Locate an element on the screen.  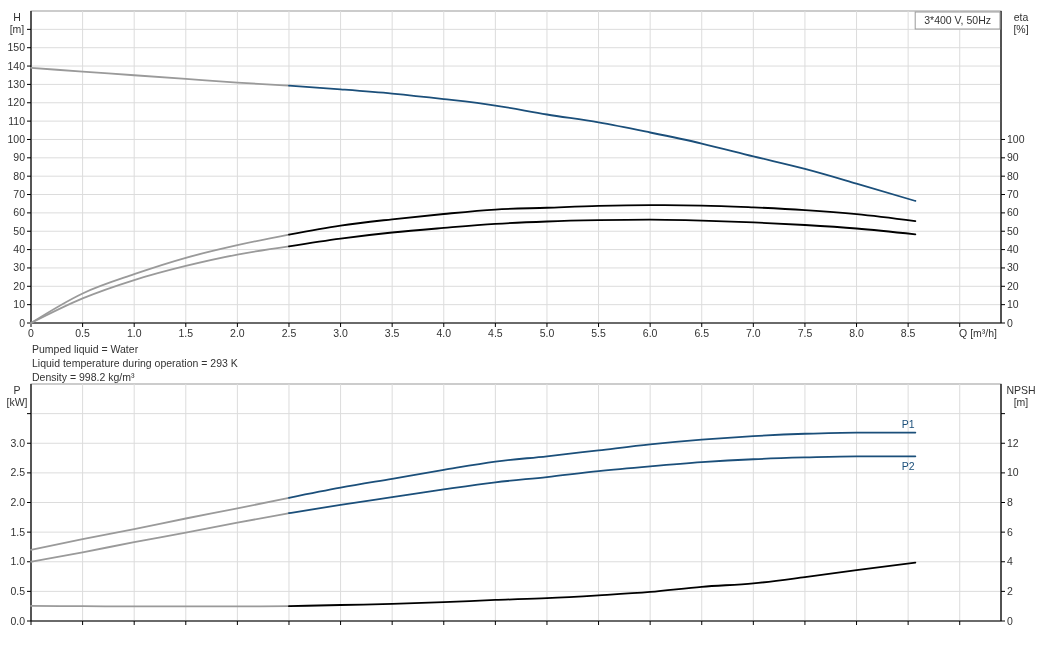
text: Liquid temperature during operation = 293 K is located at coordinates (135, 363).